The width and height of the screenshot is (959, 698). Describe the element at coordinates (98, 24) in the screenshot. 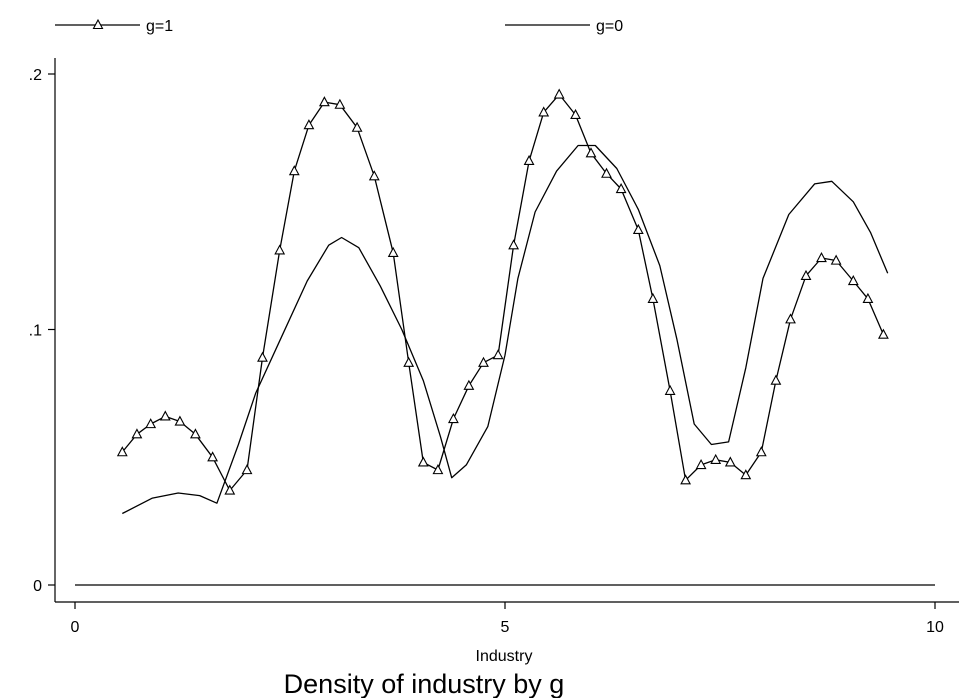

I see `legend-marker-g1` at that location.